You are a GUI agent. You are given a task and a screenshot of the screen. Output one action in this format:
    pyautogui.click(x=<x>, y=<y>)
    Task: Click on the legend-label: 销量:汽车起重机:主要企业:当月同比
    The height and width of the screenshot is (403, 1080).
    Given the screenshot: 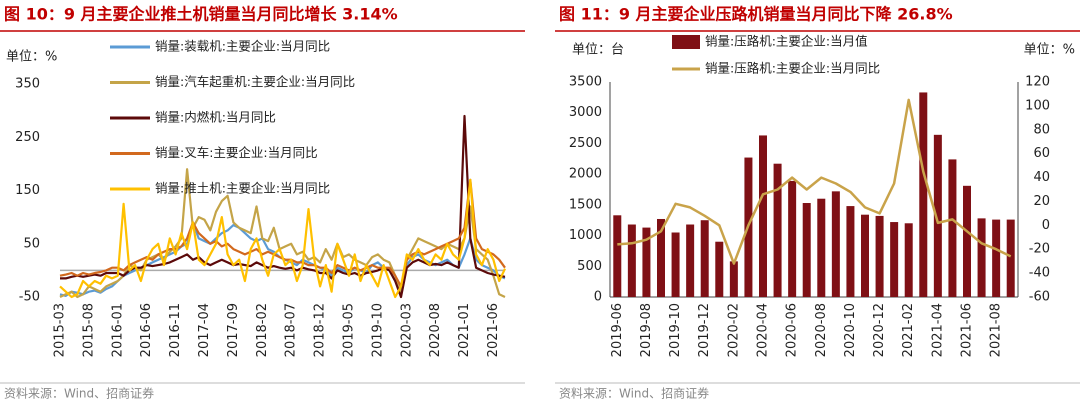 What is the action you would take?
    pyautogui.click(x=255, y=81)
    